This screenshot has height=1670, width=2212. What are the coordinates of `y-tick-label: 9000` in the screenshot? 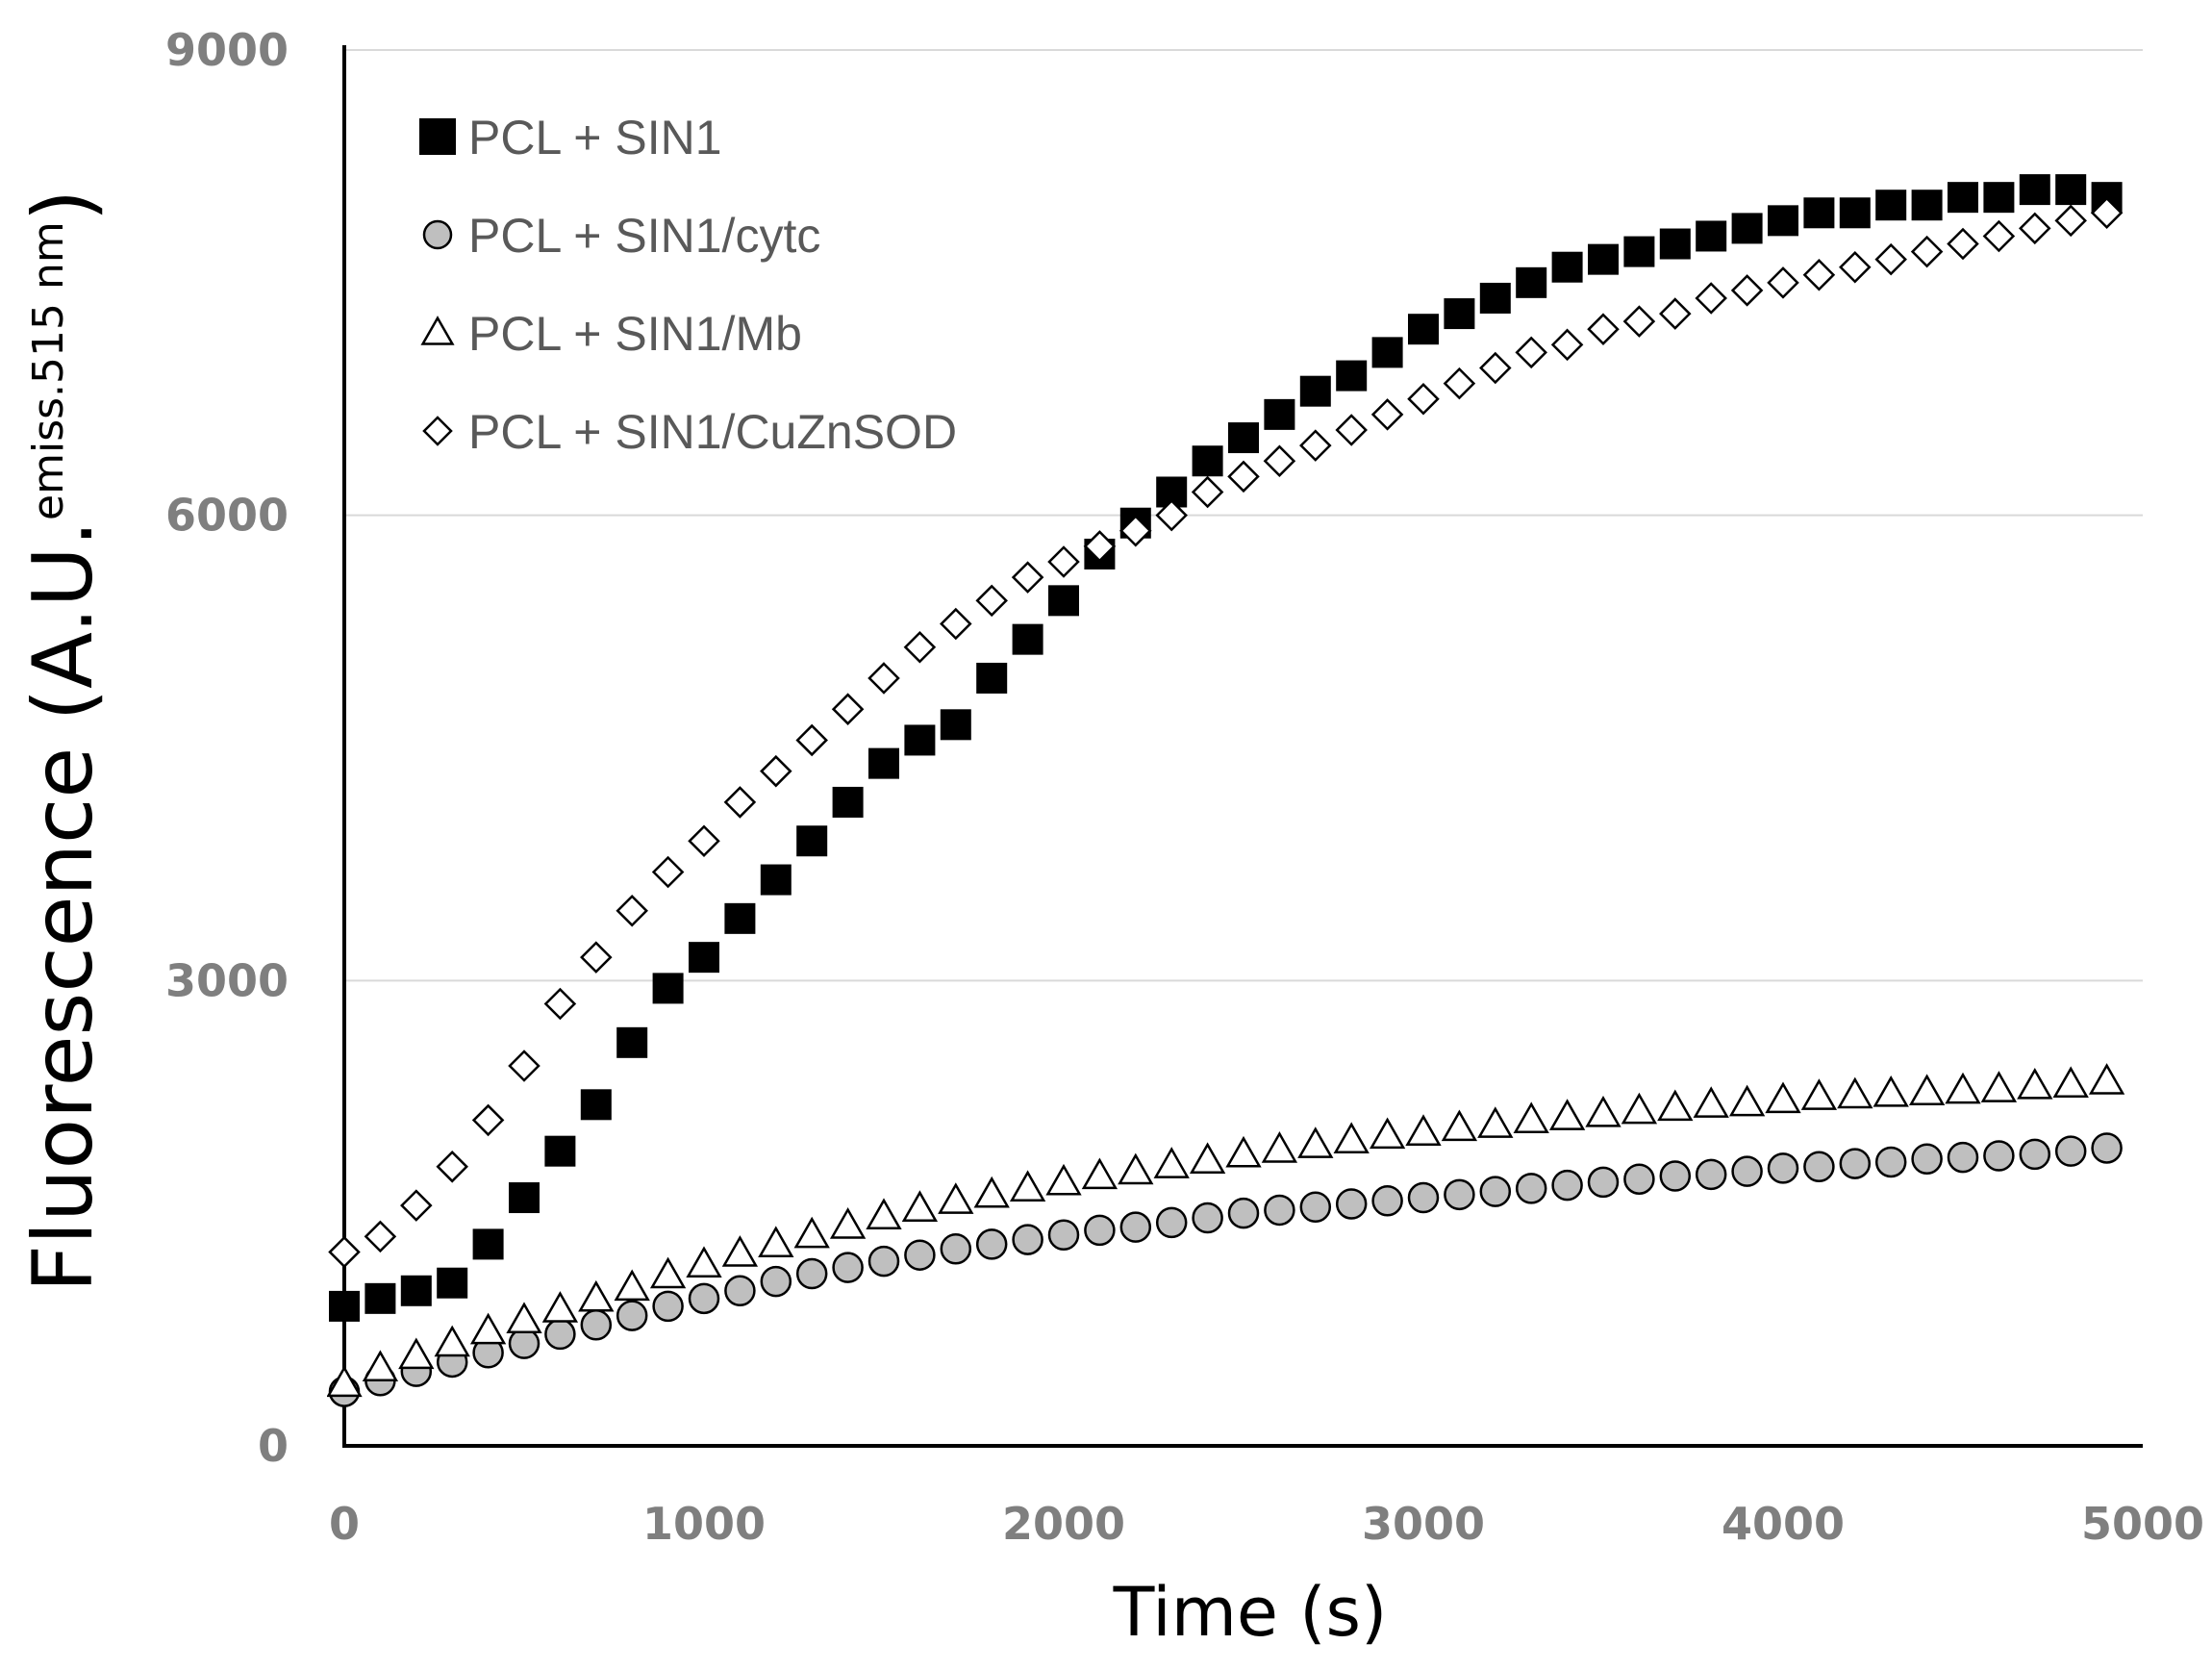 It's located at (227, 50).